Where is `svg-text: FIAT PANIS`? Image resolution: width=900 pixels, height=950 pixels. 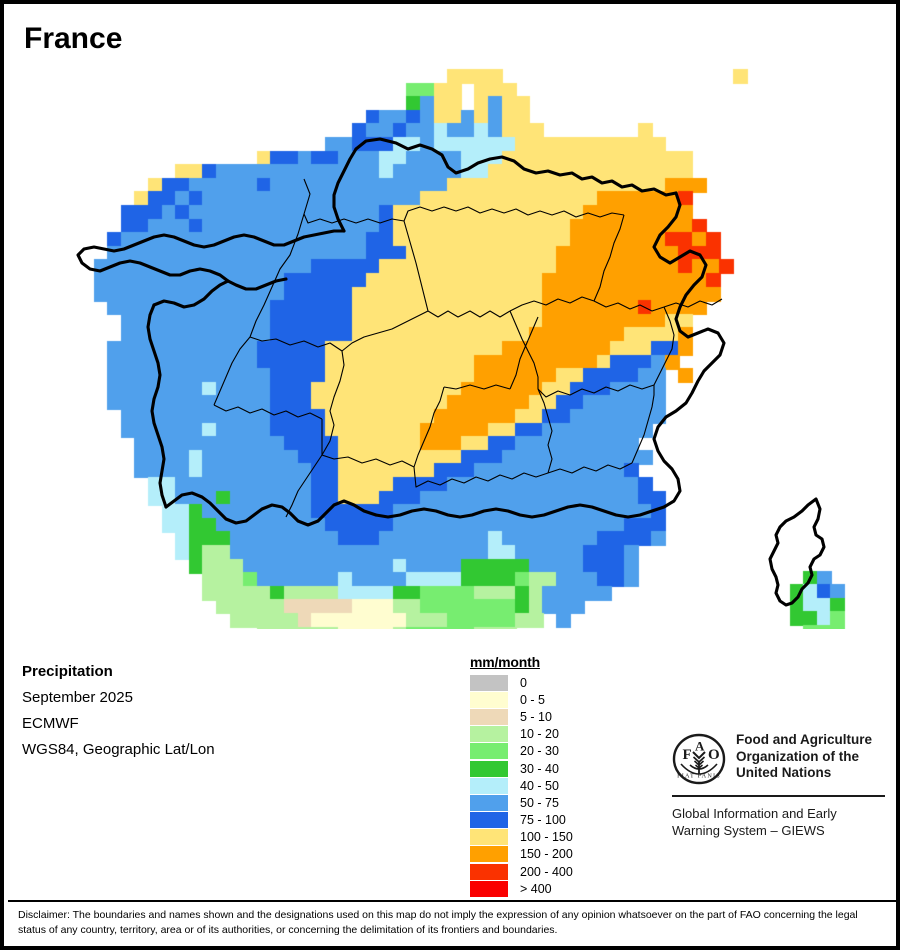 svg-text: FIAT PANIS is located at coordinates (699, 776).